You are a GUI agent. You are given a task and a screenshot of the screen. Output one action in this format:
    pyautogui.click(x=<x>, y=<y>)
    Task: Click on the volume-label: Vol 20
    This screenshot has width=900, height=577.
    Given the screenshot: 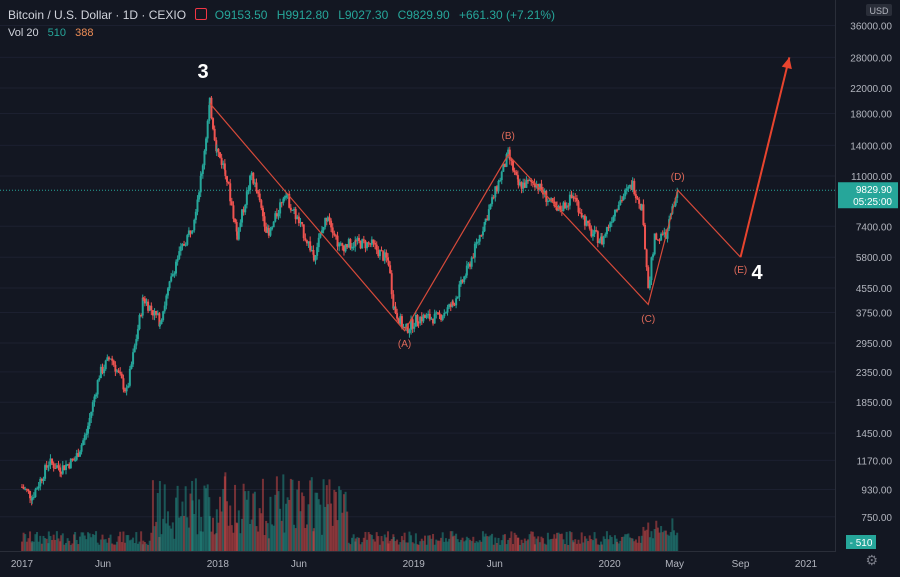 What is the action you would take?
    pyautogui.click(x=23, y=33)
    